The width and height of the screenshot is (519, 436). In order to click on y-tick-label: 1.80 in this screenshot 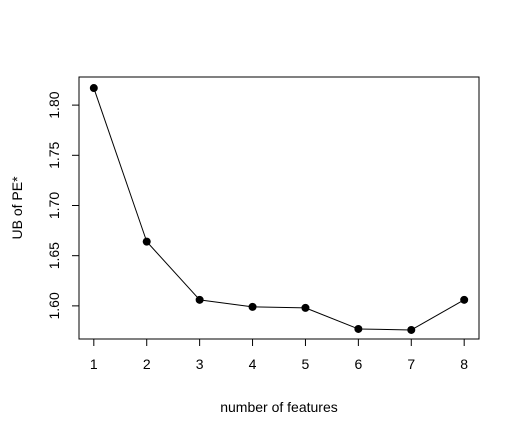, I will do `click(54, 104)`.